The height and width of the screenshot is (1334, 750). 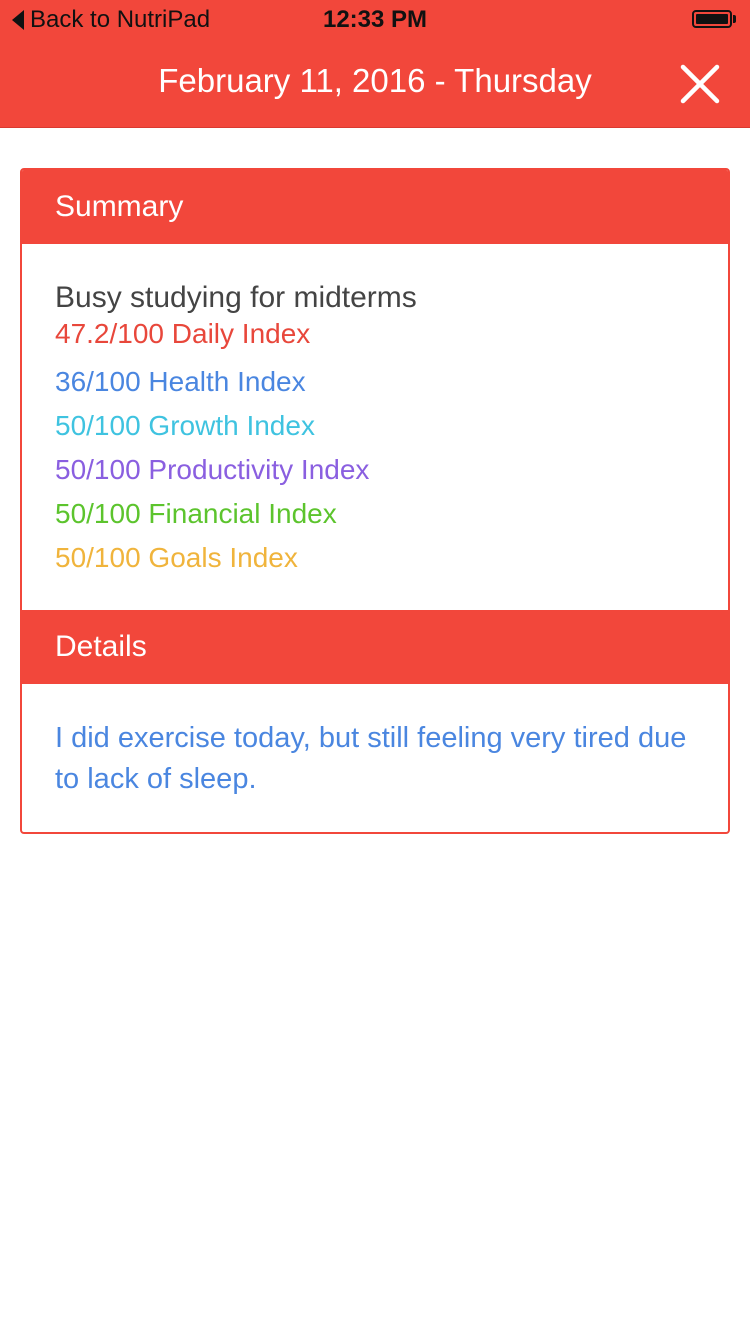 I want to click on battery-icon, so click(x=715, y=19).